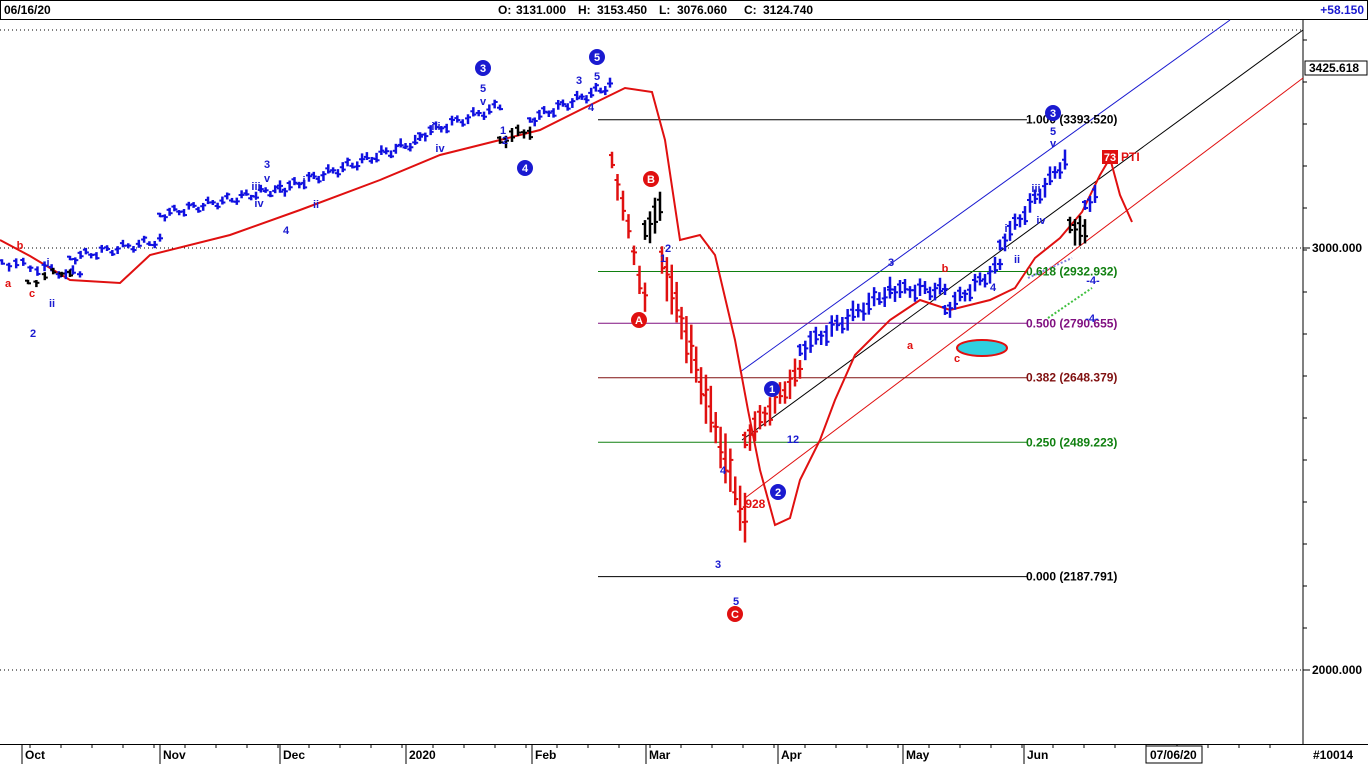 This screenshot has width=1368, height=764. I want to click on close-value: 3124.740, so click(788, 10).